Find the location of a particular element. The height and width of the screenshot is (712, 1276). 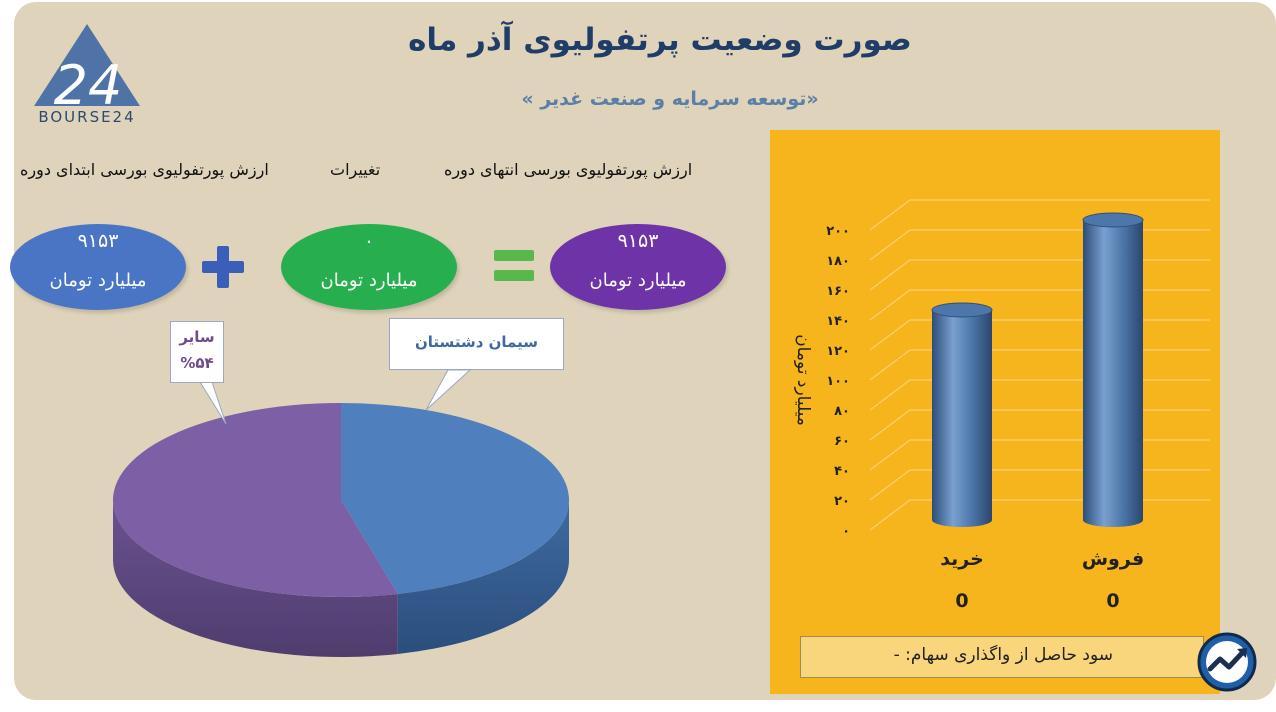

logo-text: BOURSE24 is located at coordinates (87, 117).